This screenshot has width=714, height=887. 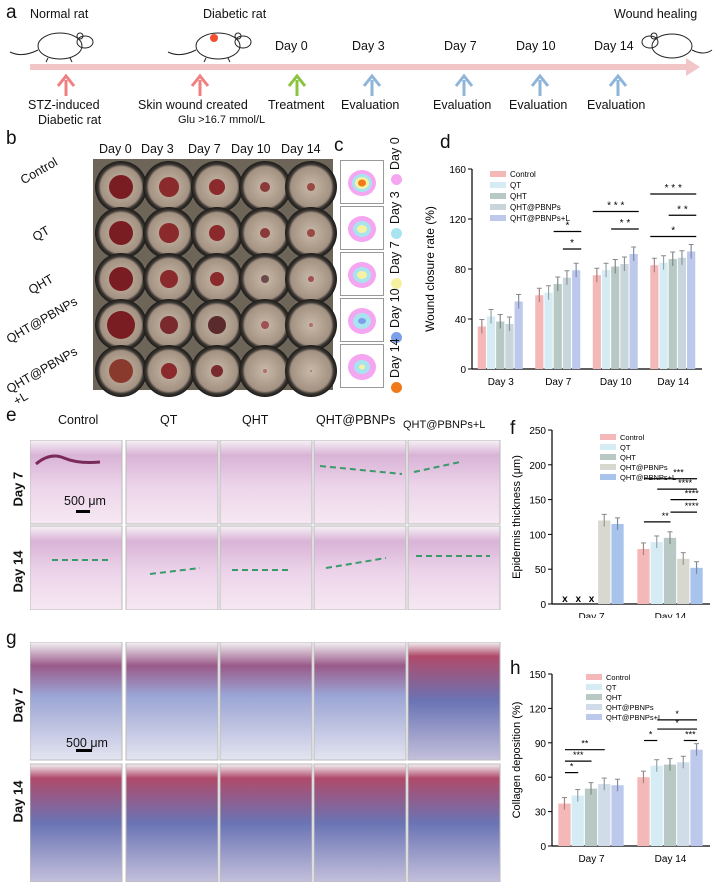 What do you see at coordinates (618, 84) in the screenshot?
I see `arrow-day14` at bounding box center [618, 84].